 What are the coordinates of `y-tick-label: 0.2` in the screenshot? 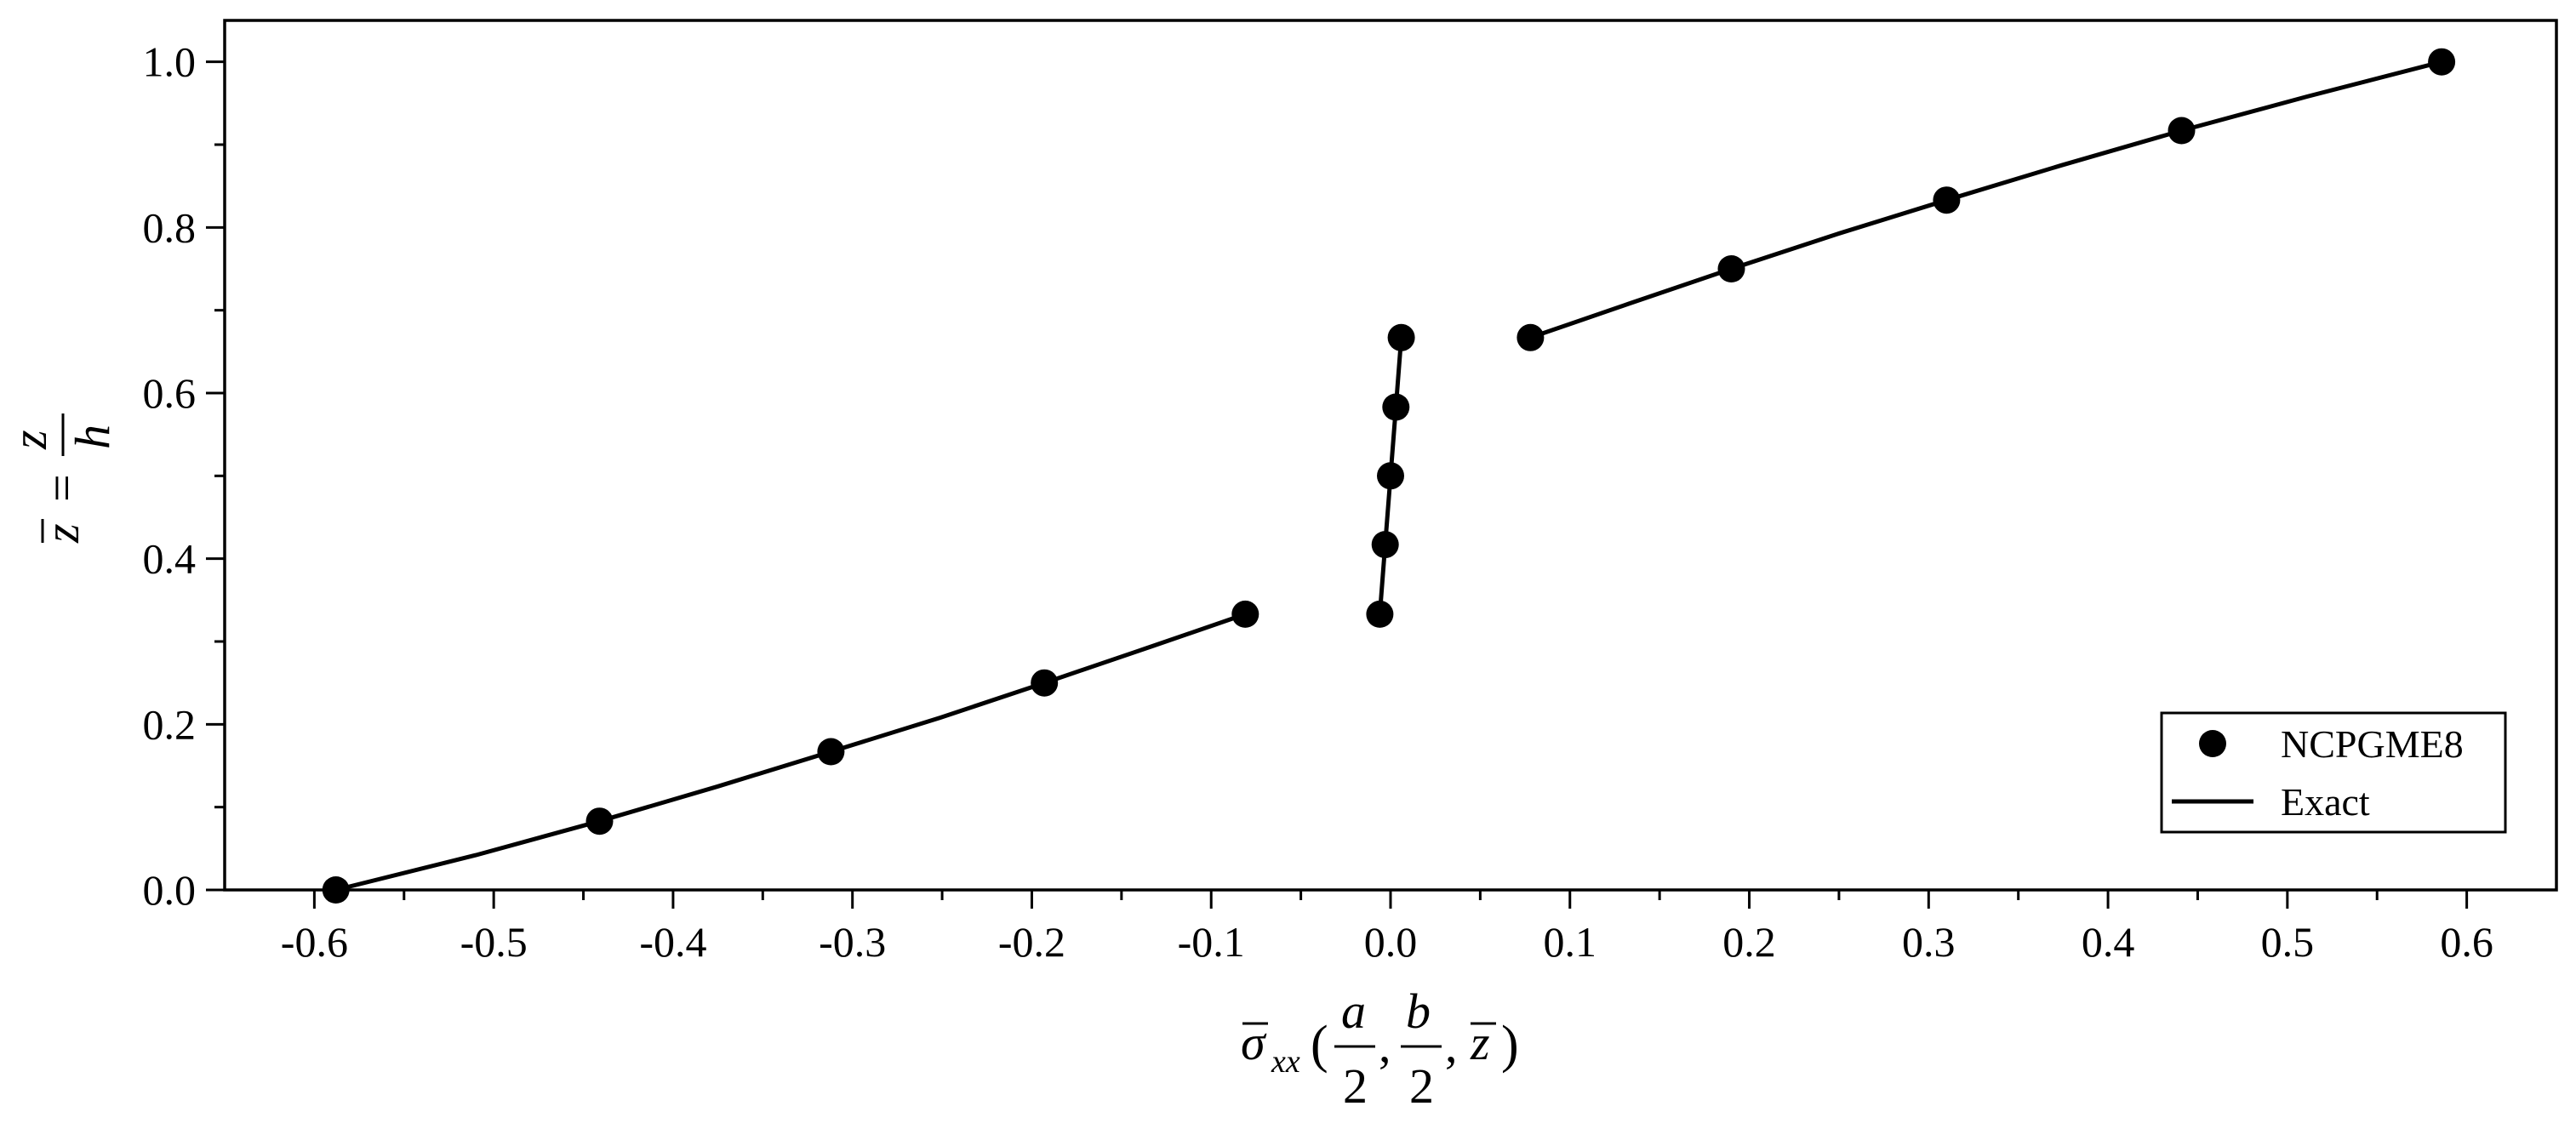 It's located at (170, 724).